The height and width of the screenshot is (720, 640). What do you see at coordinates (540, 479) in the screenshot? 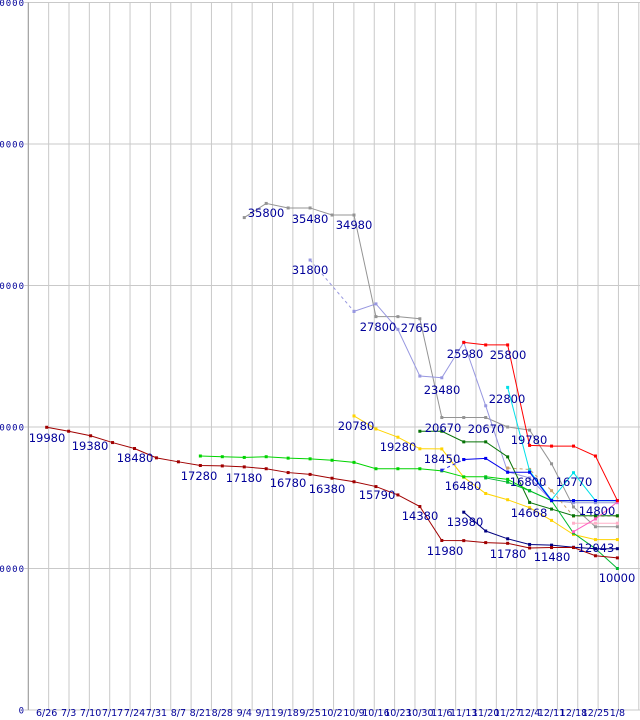
I see `series-blue` at bounding box center [540, 479].